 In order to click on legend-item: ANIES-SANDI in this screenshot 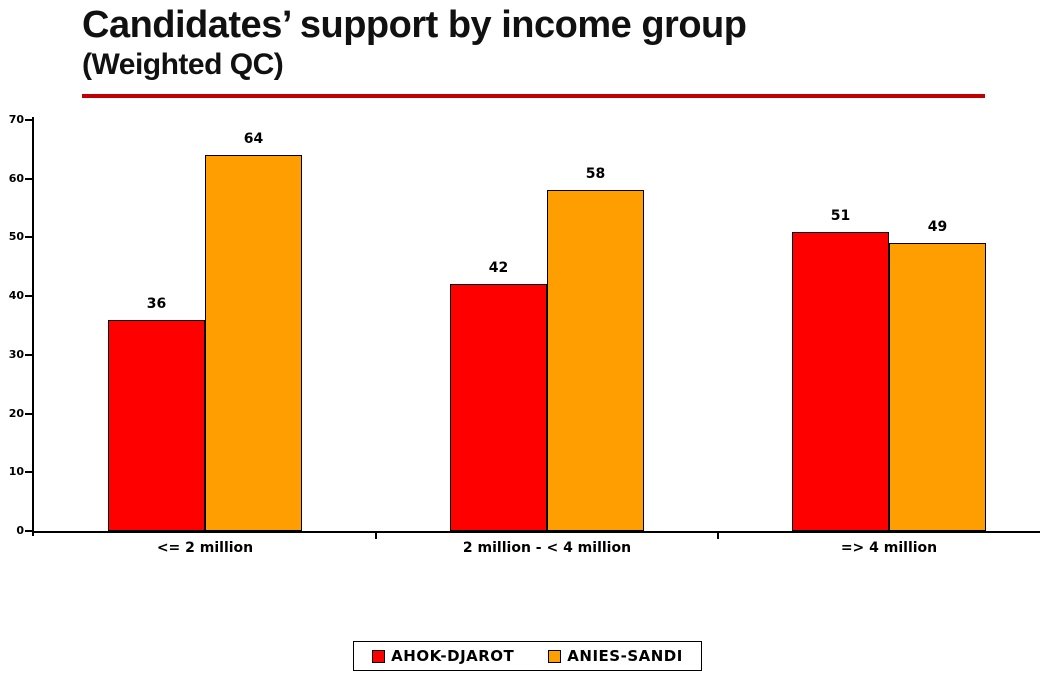, I will do `click(615, 656)`.